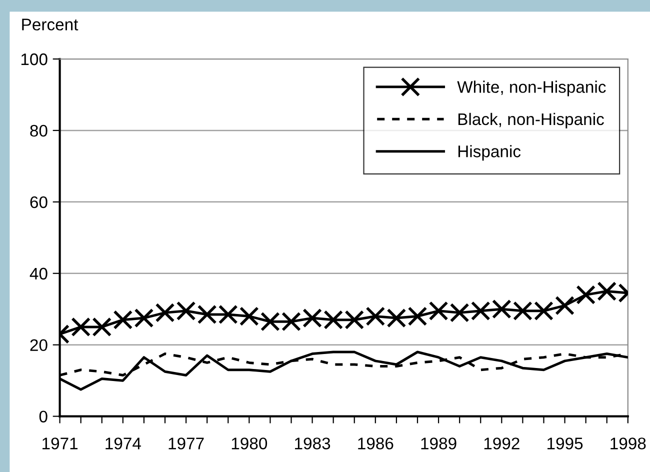  Describe the element at coordinates (123, 444) in the screenshot. I see `x-tick-label: 1974` at that location.